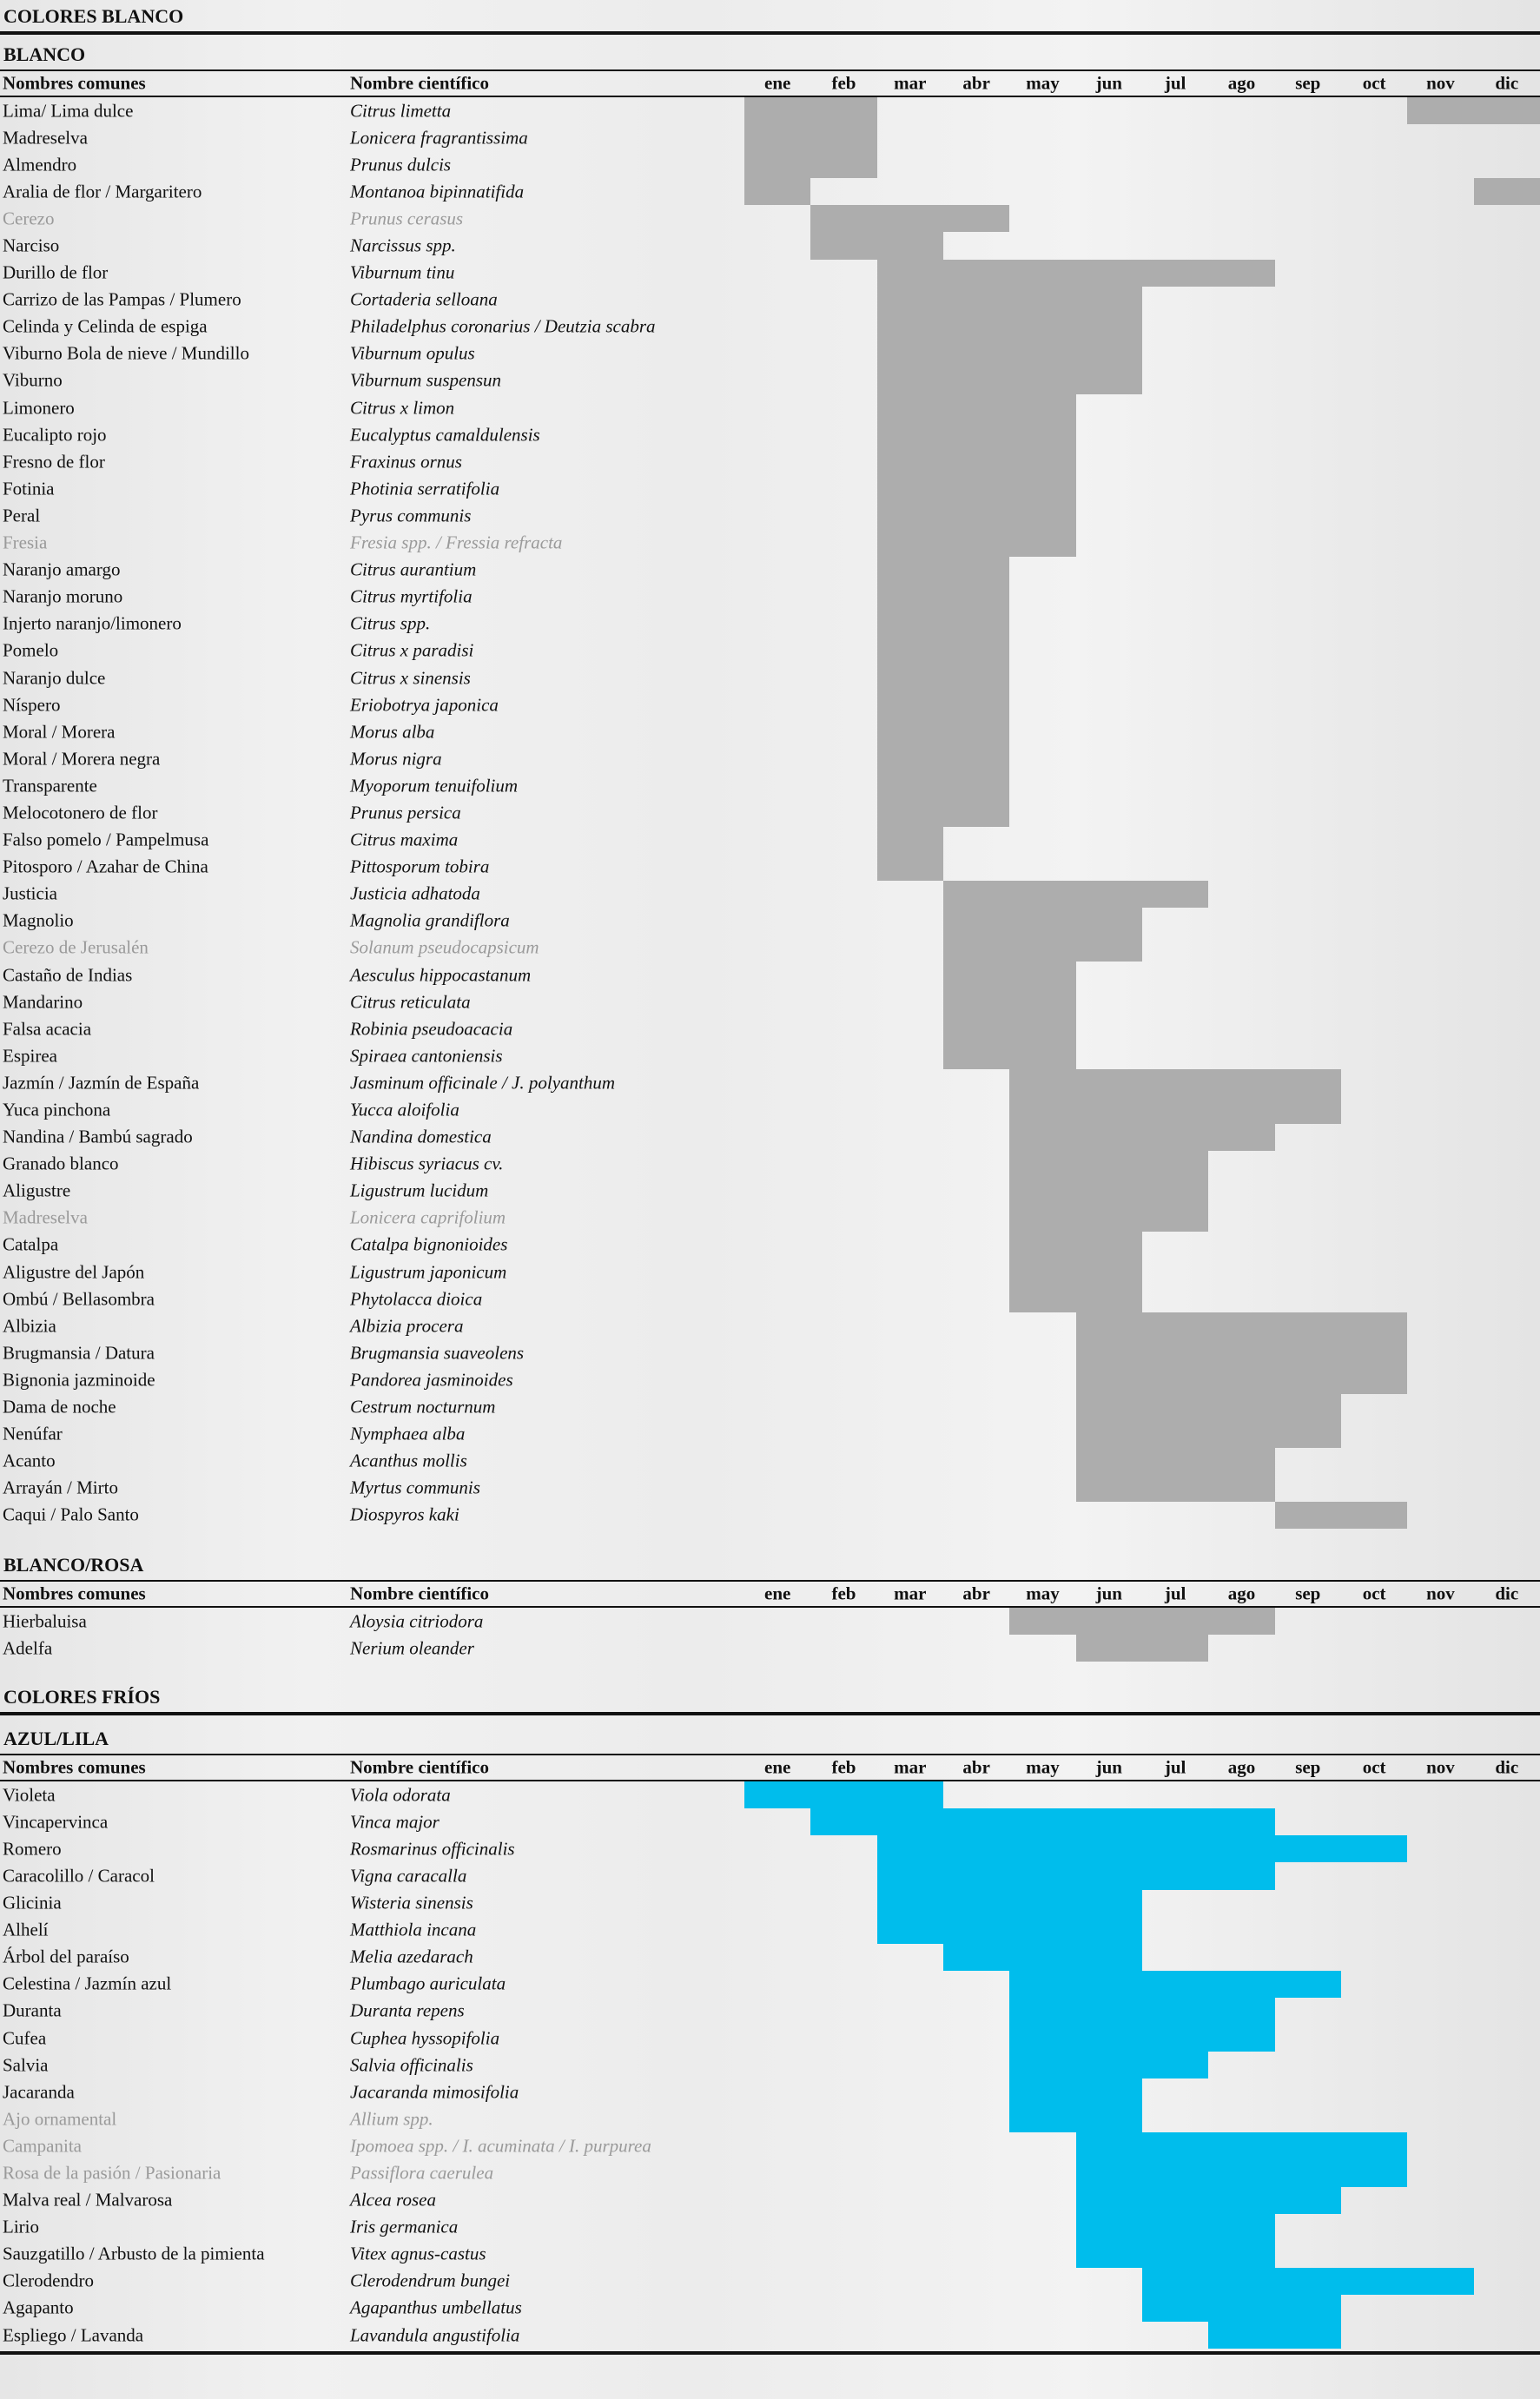 This screenshot has width=1540, height=2399. Describe the element at coordinates (122, 299) in the screenshot. I see `common-name: Carrizo de las Pampas / Plumero` at that location.